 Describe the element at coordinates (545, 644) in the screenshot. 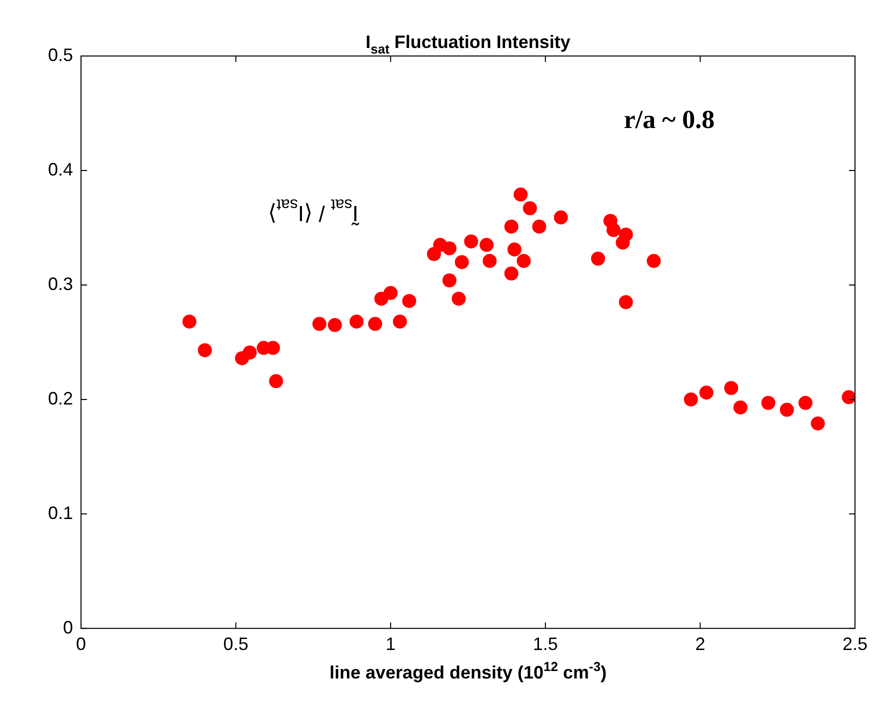

I see `x-tick-label: 1.5` at that location.